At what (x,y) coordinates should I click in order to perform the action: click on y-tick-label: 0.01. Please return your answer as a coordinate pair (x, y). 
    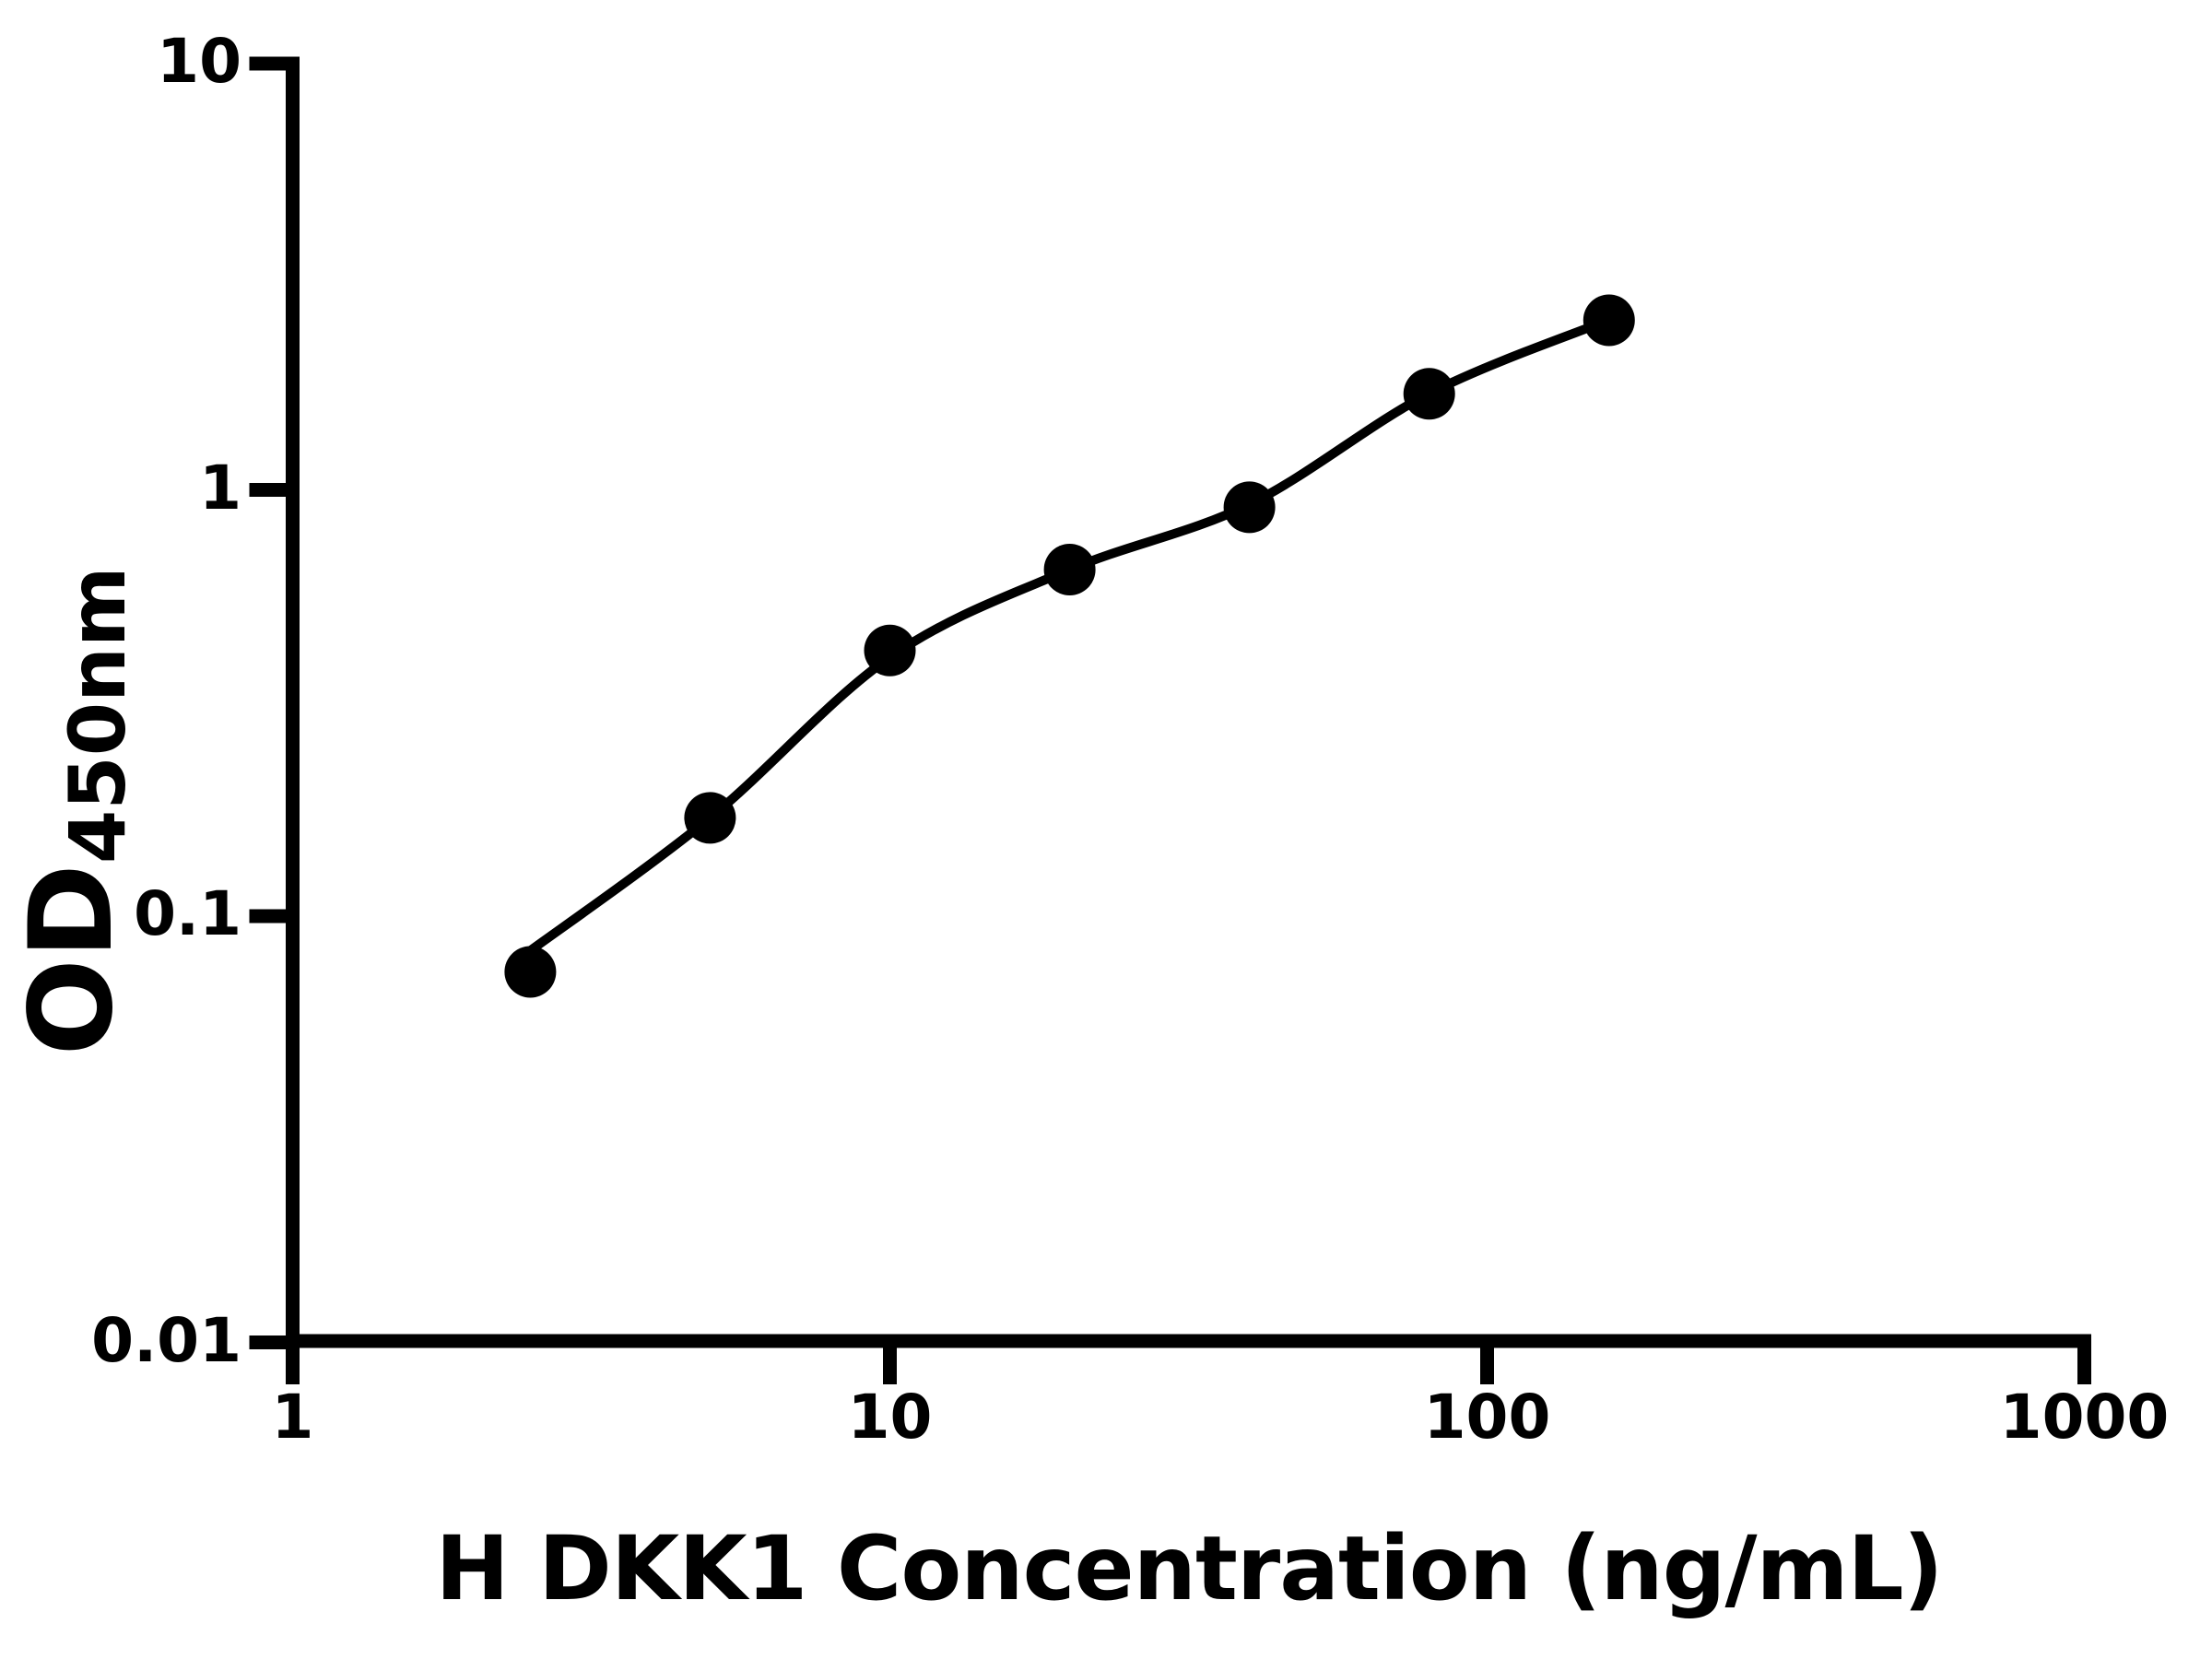
    Looking at the image, I should click on (166, 1340).